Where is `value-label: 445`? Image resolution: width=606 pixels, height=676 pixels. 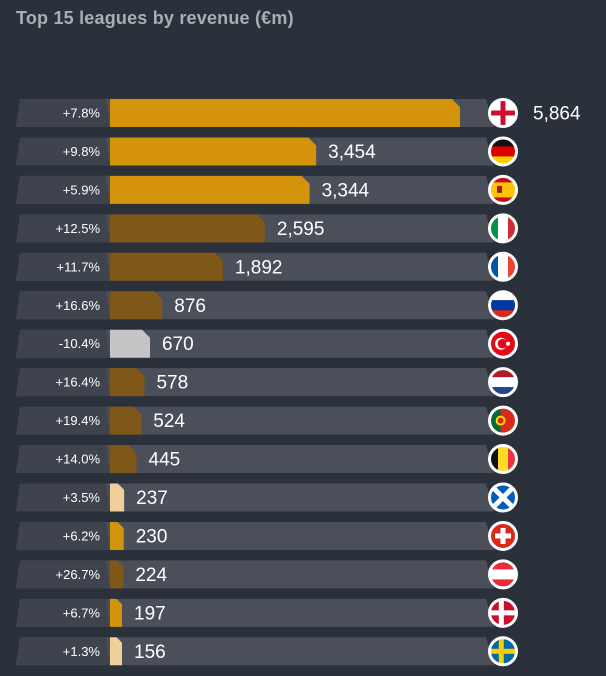
value-label: 445 is located at coordinates (165, 460).